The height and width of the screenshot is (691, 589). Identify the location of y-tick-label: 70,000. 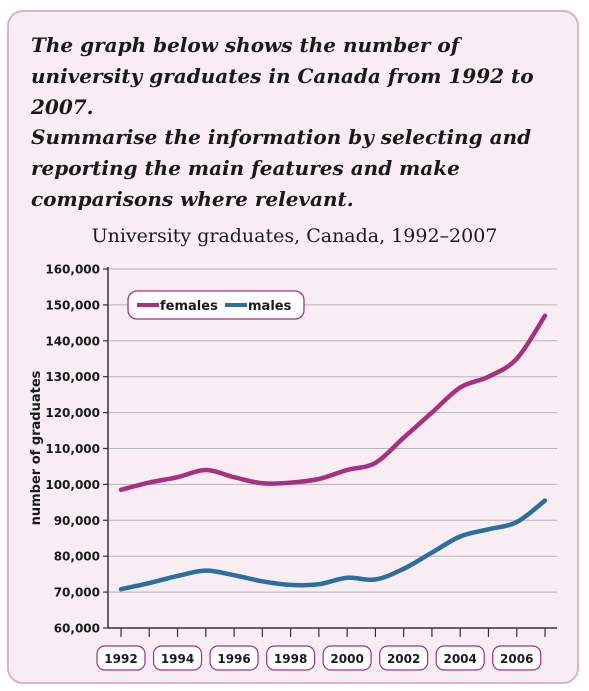
(77, 593).